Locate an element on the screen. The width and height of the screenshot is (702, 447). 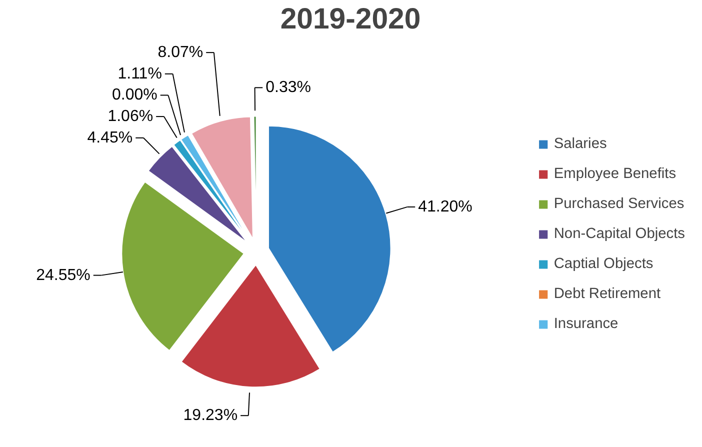
data-label: 24.55% is located at coordinates (63, 275).